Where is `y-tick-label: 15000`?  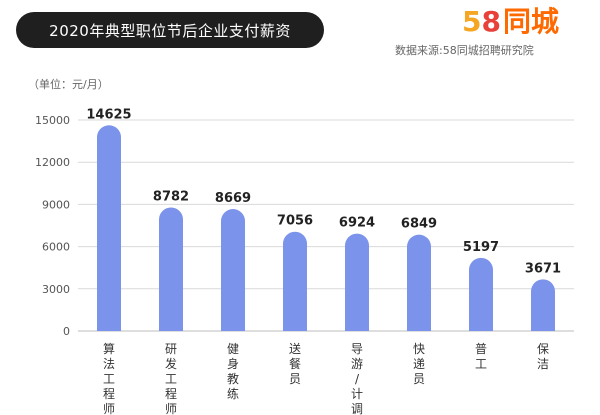 y-tick-label: 15000 is located at coordinates (52, 120).